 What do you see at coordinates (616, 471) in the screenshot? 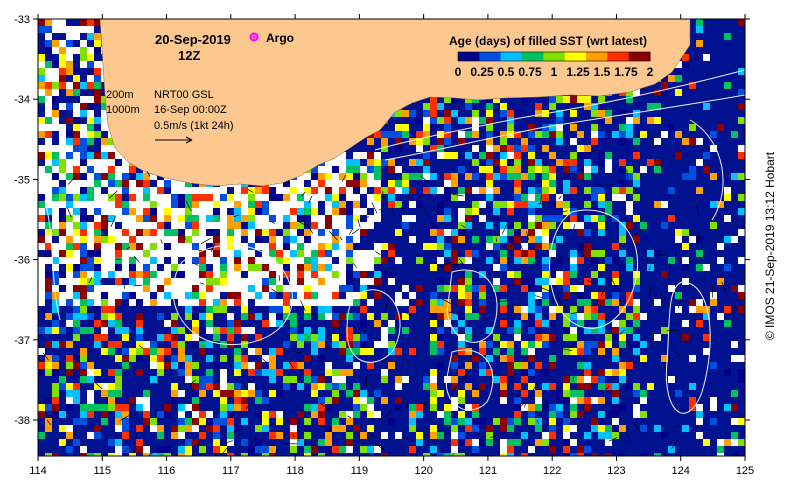
I see `x-tick-label: 123` at bounding box center [616, 471].